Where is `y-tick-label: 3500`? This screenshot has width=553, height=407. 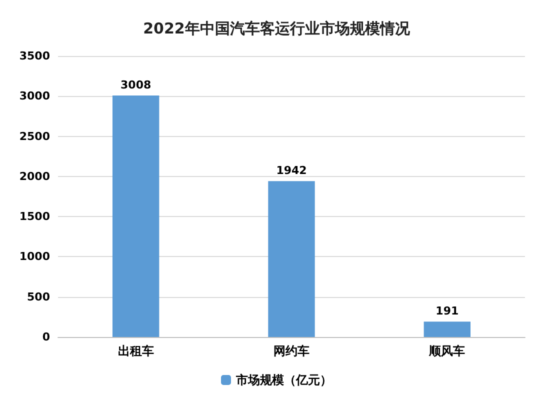 y-tick-label: 3500 is located at coordinates (34, 56).